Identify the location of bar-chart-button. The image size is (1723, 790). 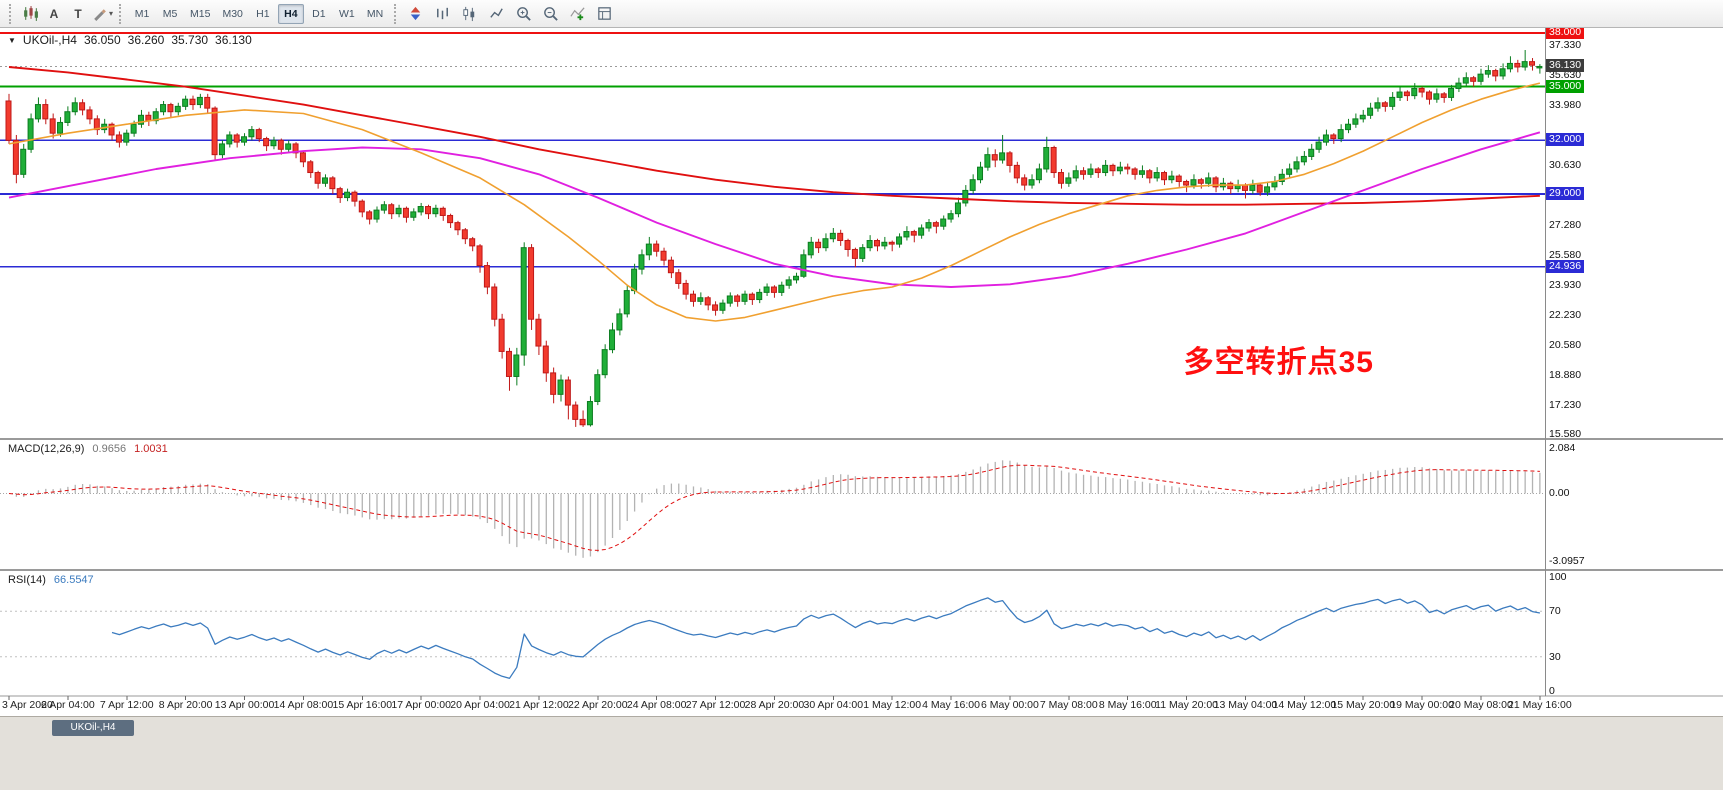
(442, 14).